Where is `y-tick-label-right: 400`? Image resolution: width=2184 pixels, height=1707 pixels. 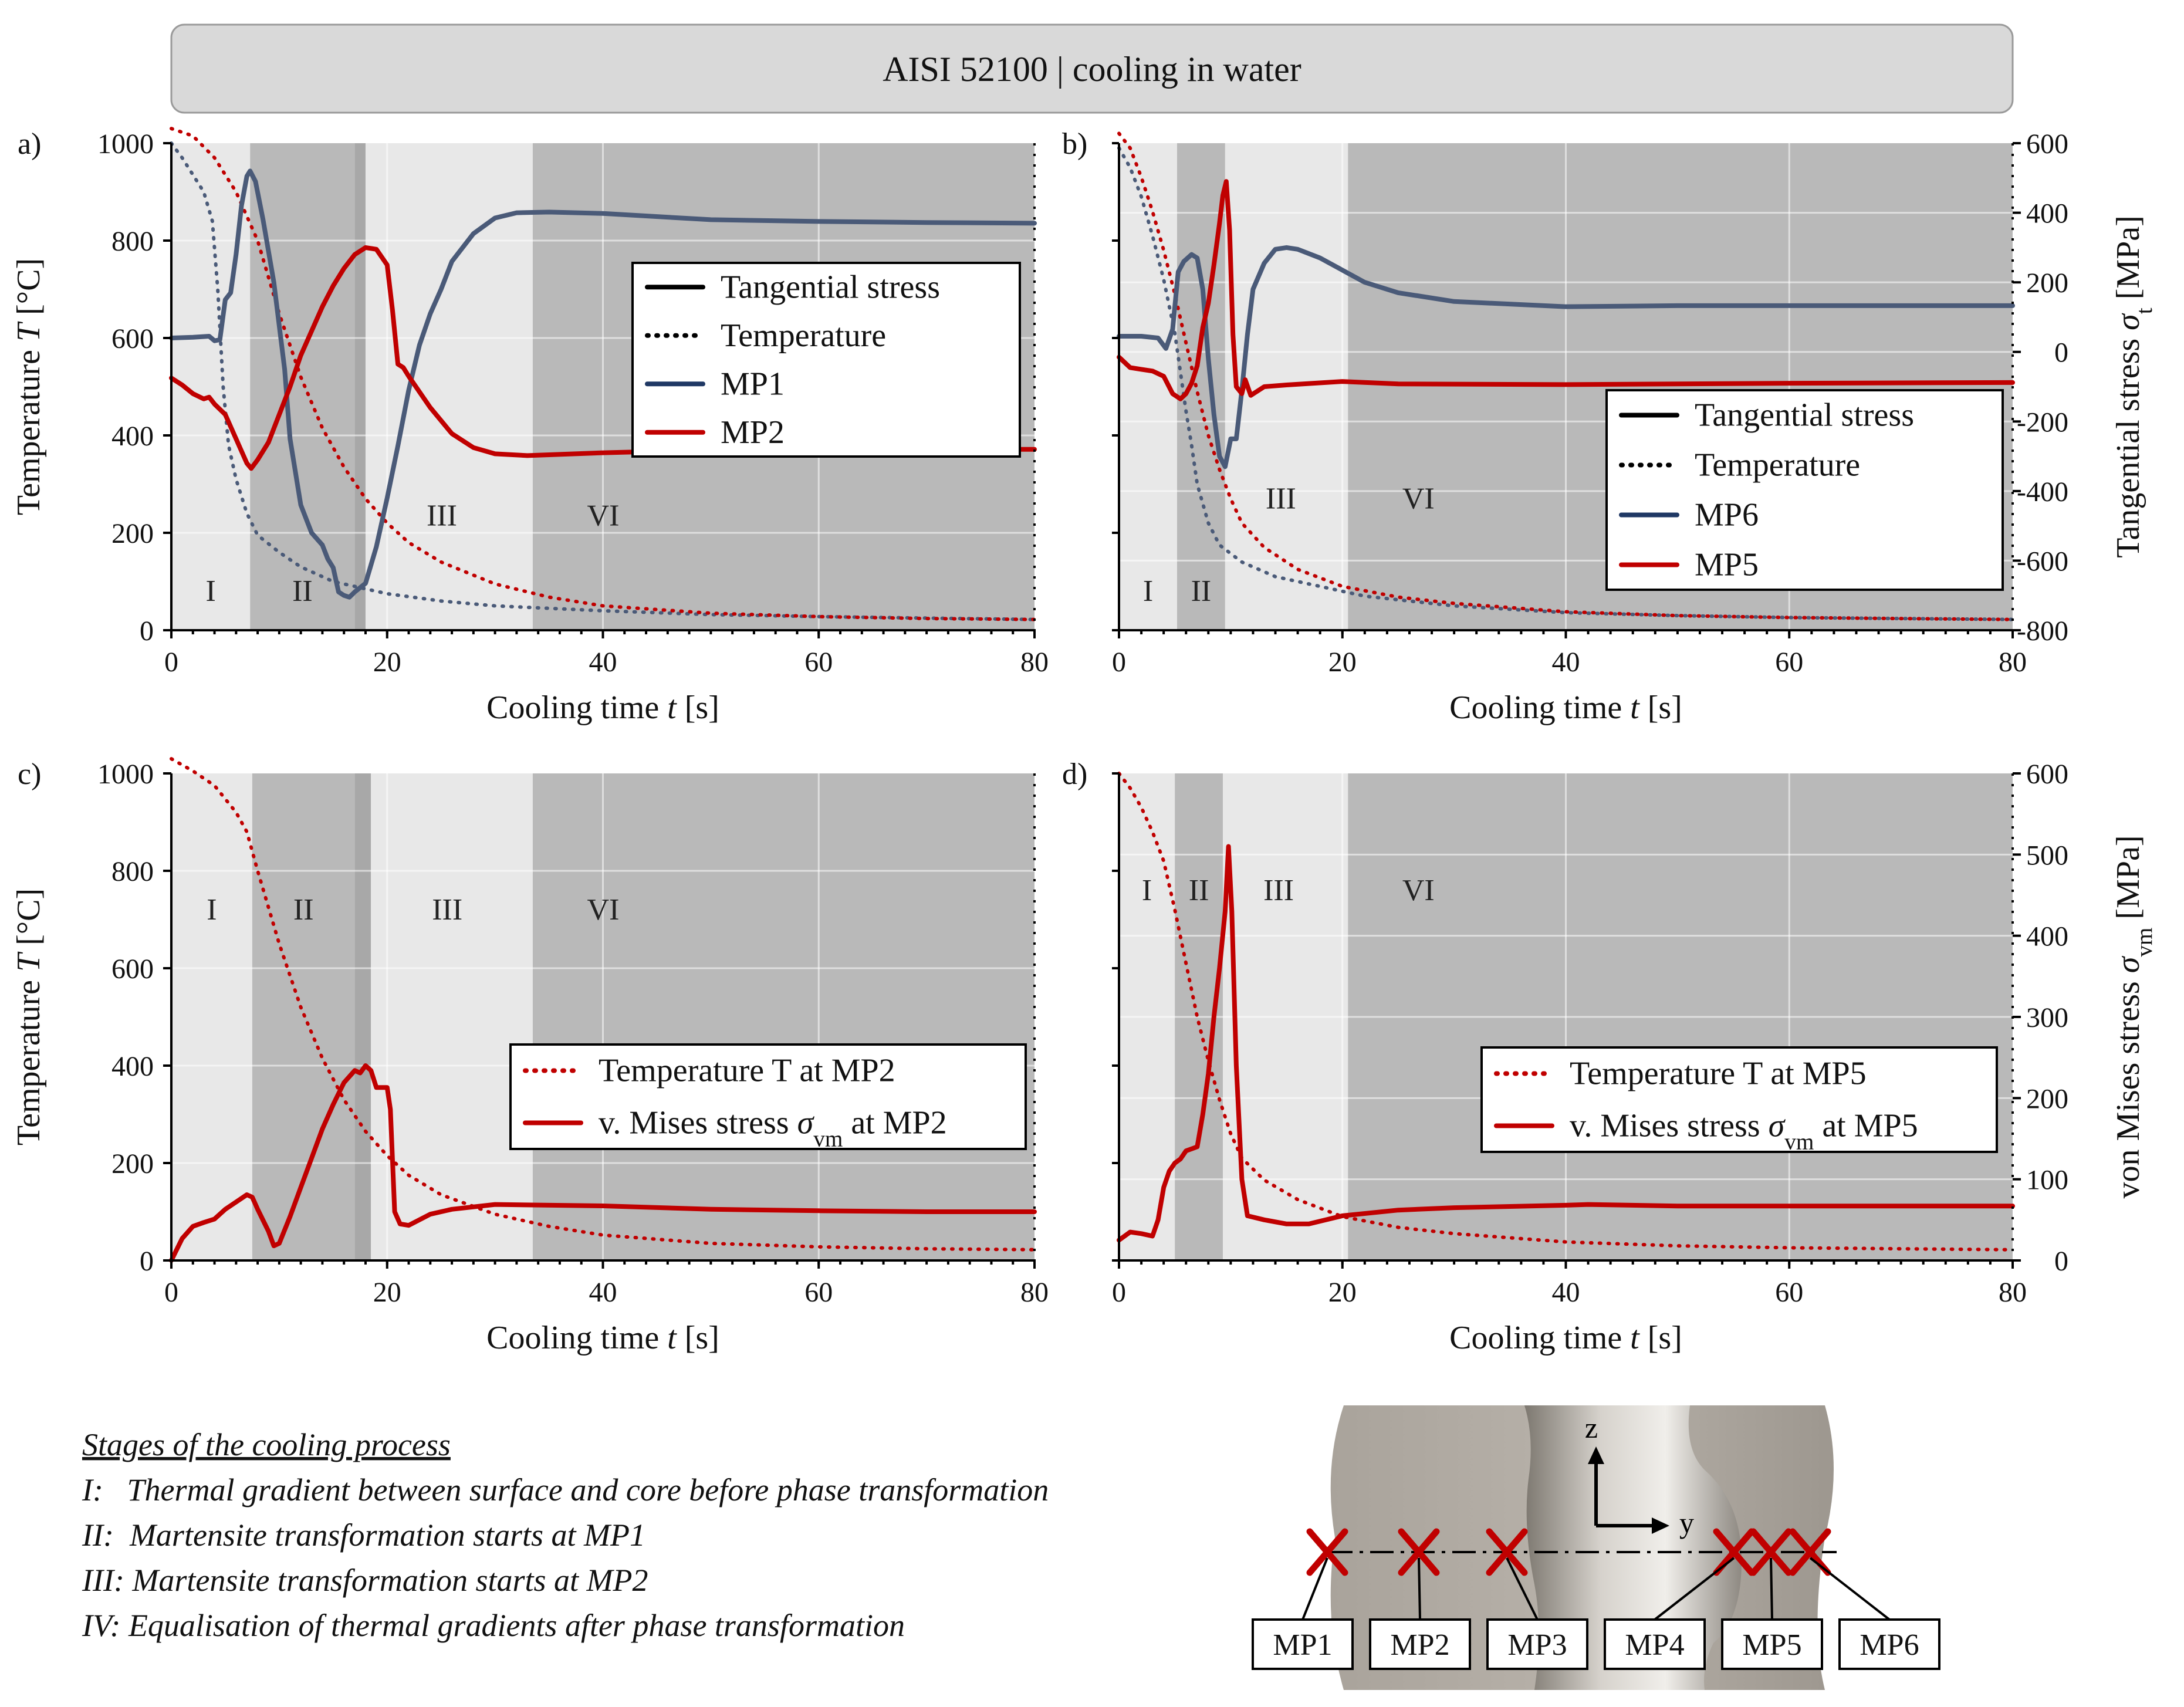
y-tick-label-right: 400 is located at coordinates (2047, 936).